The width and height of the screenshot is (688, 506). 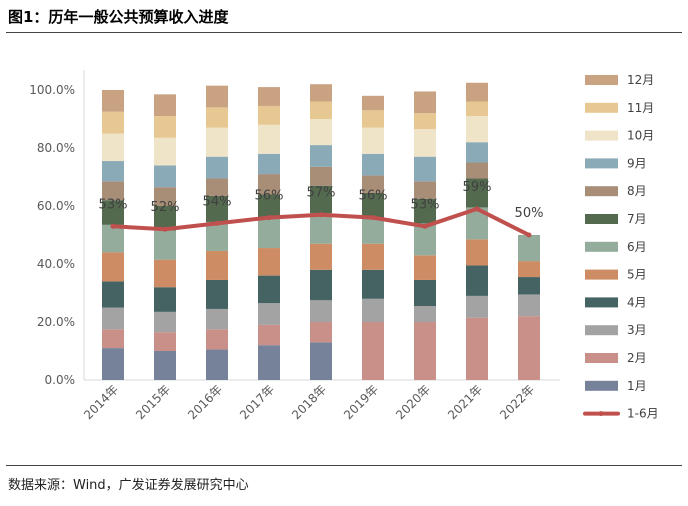 I want to click on line-data-label: 54%, so click(x=217, y=201).